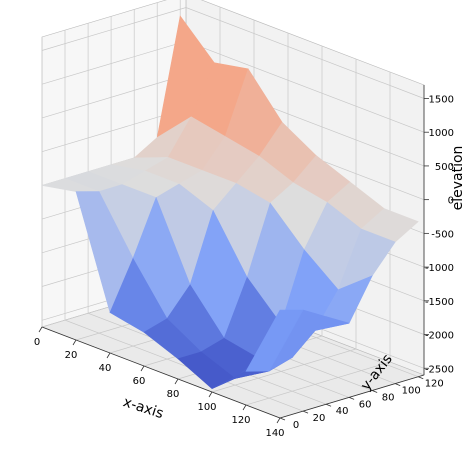  Describe the element at coordinates (240, 420) in the screenshot. I see `x-tick-label: 120` at that location.